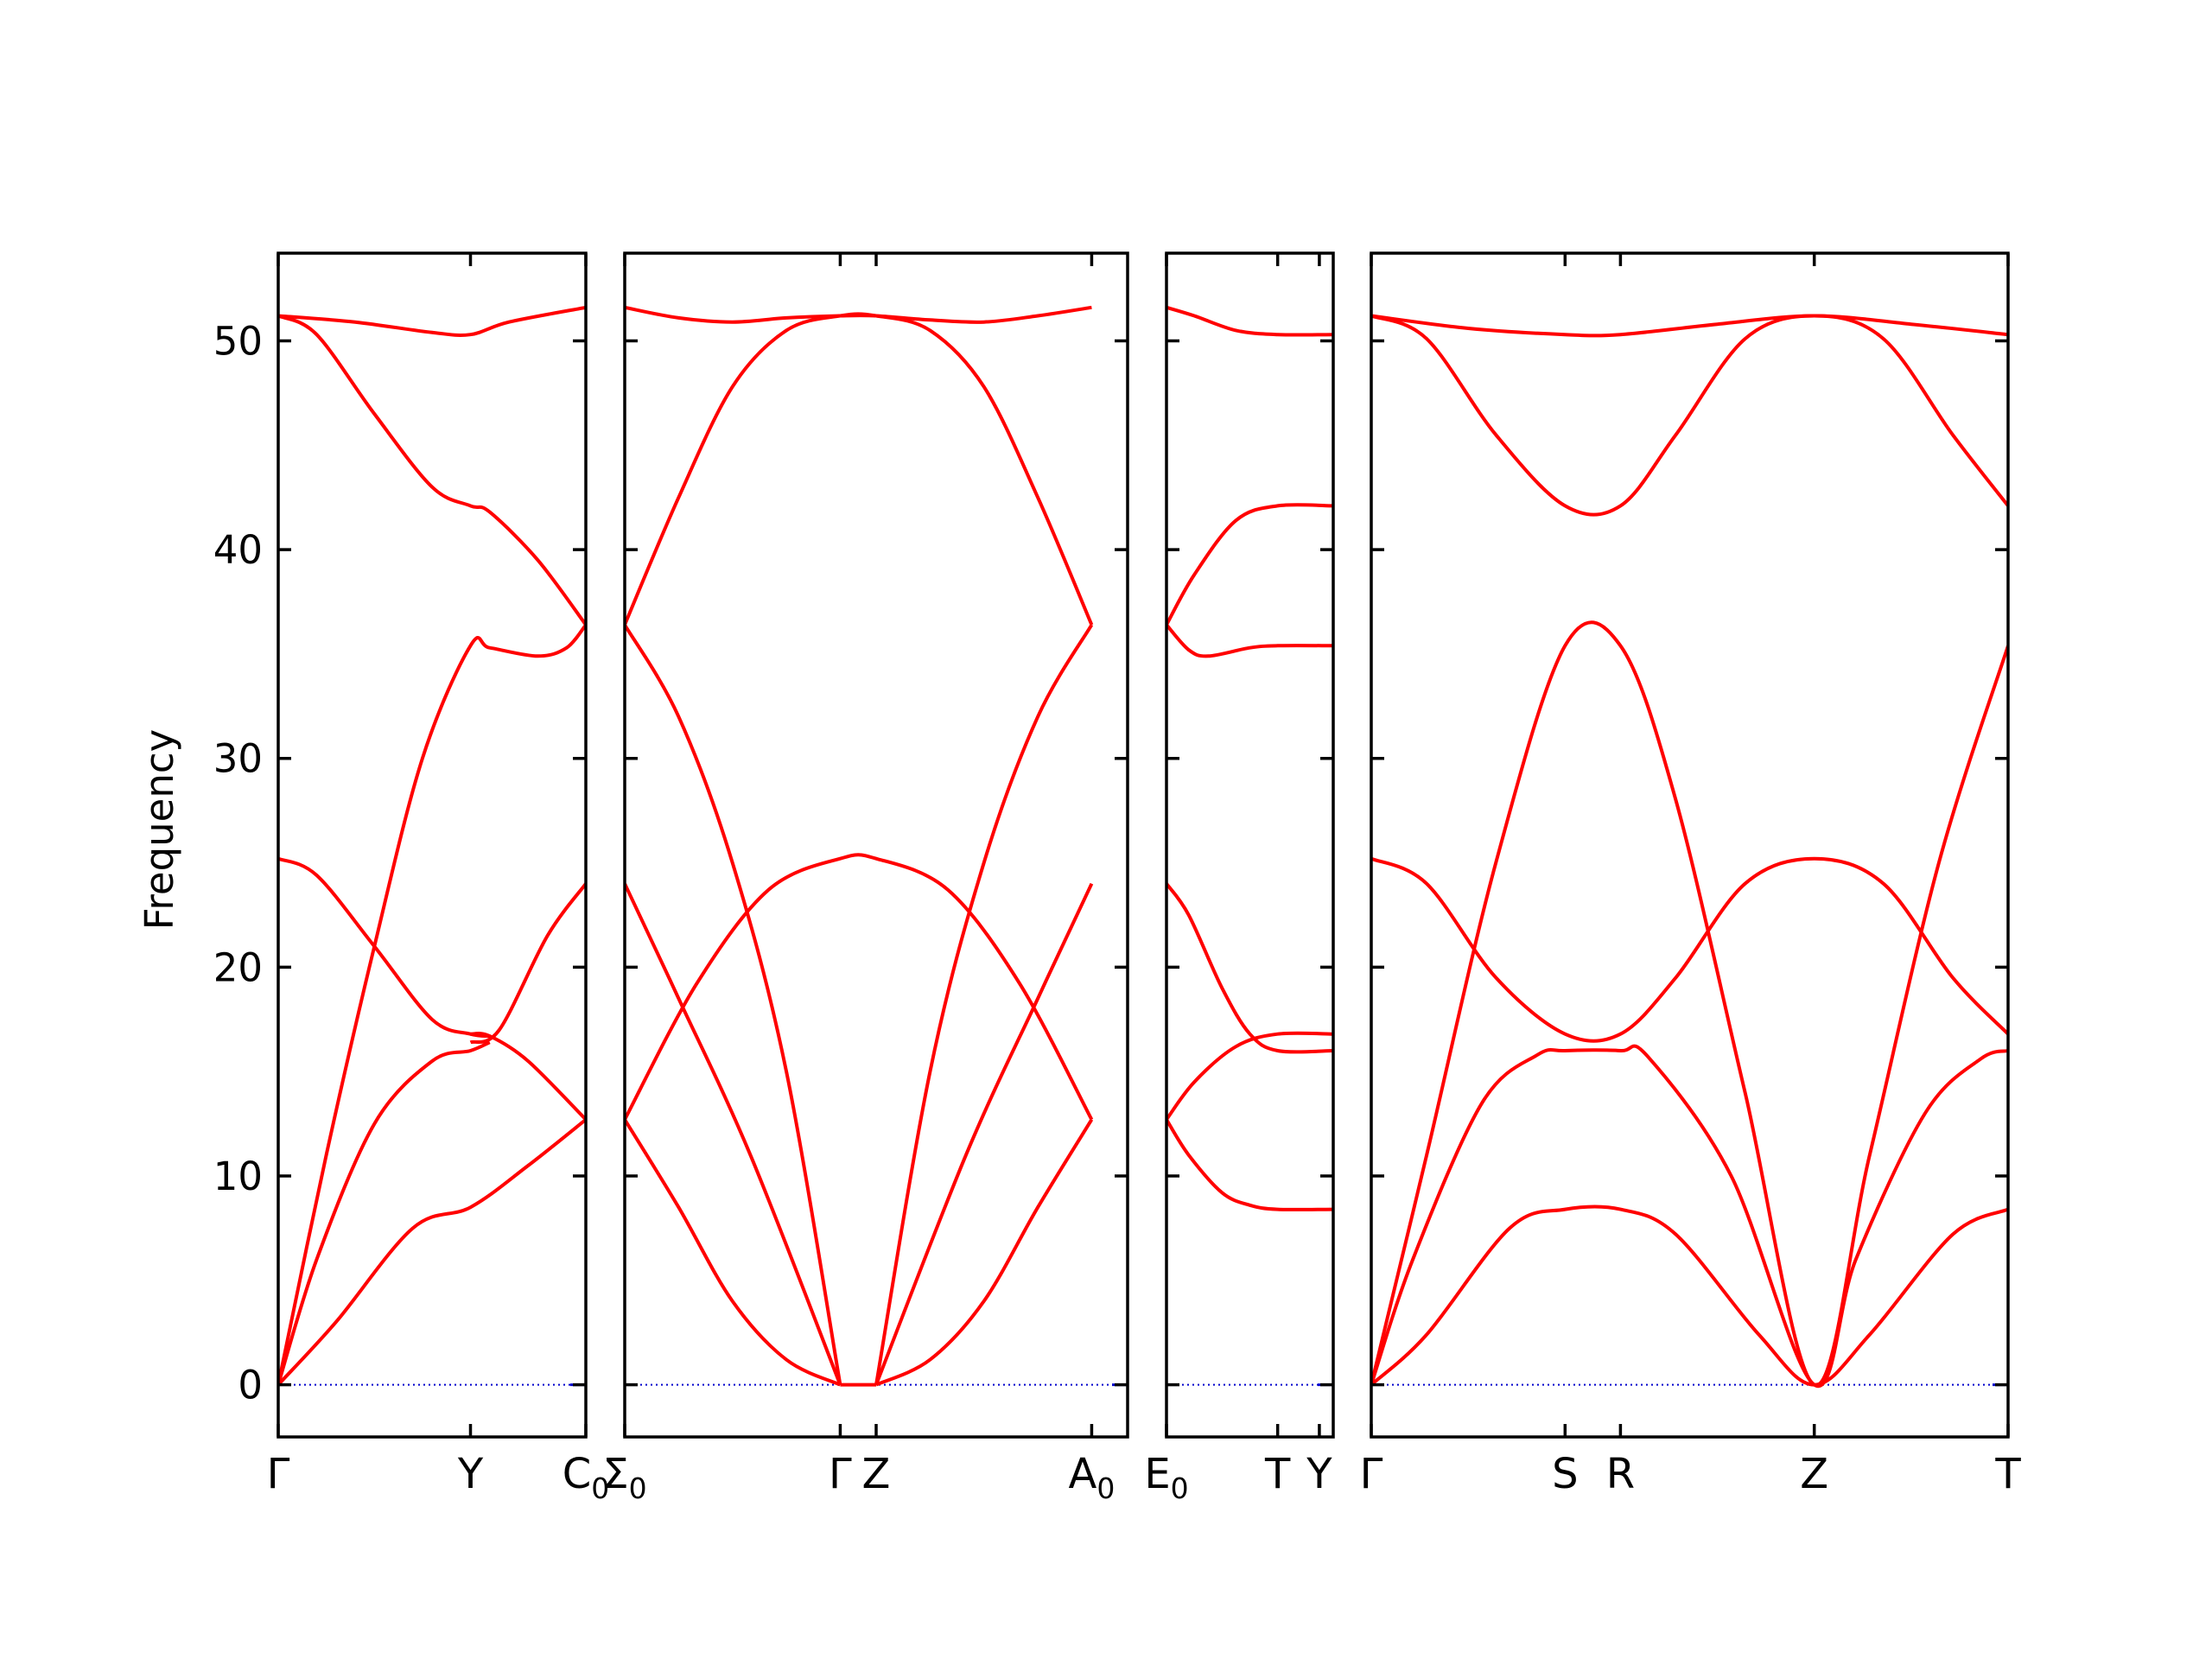 Image resolution: width=2212 pixels, height=1659 pixels. What do you see at coordinates (1092, 1477) in the screenshot?
I see `q-point-label: A0` at bounding box center [1092, 1477].